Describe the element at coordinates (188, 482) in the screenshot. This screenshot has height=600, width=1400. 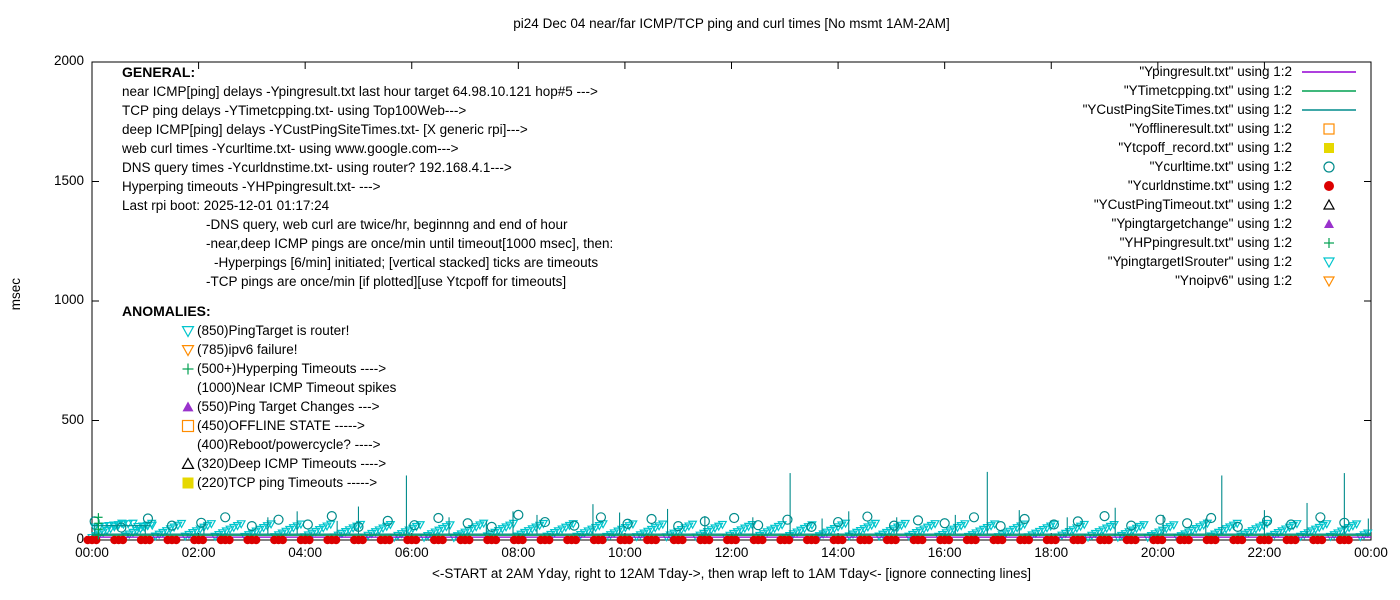
I see `square-filled-icon` at that location.